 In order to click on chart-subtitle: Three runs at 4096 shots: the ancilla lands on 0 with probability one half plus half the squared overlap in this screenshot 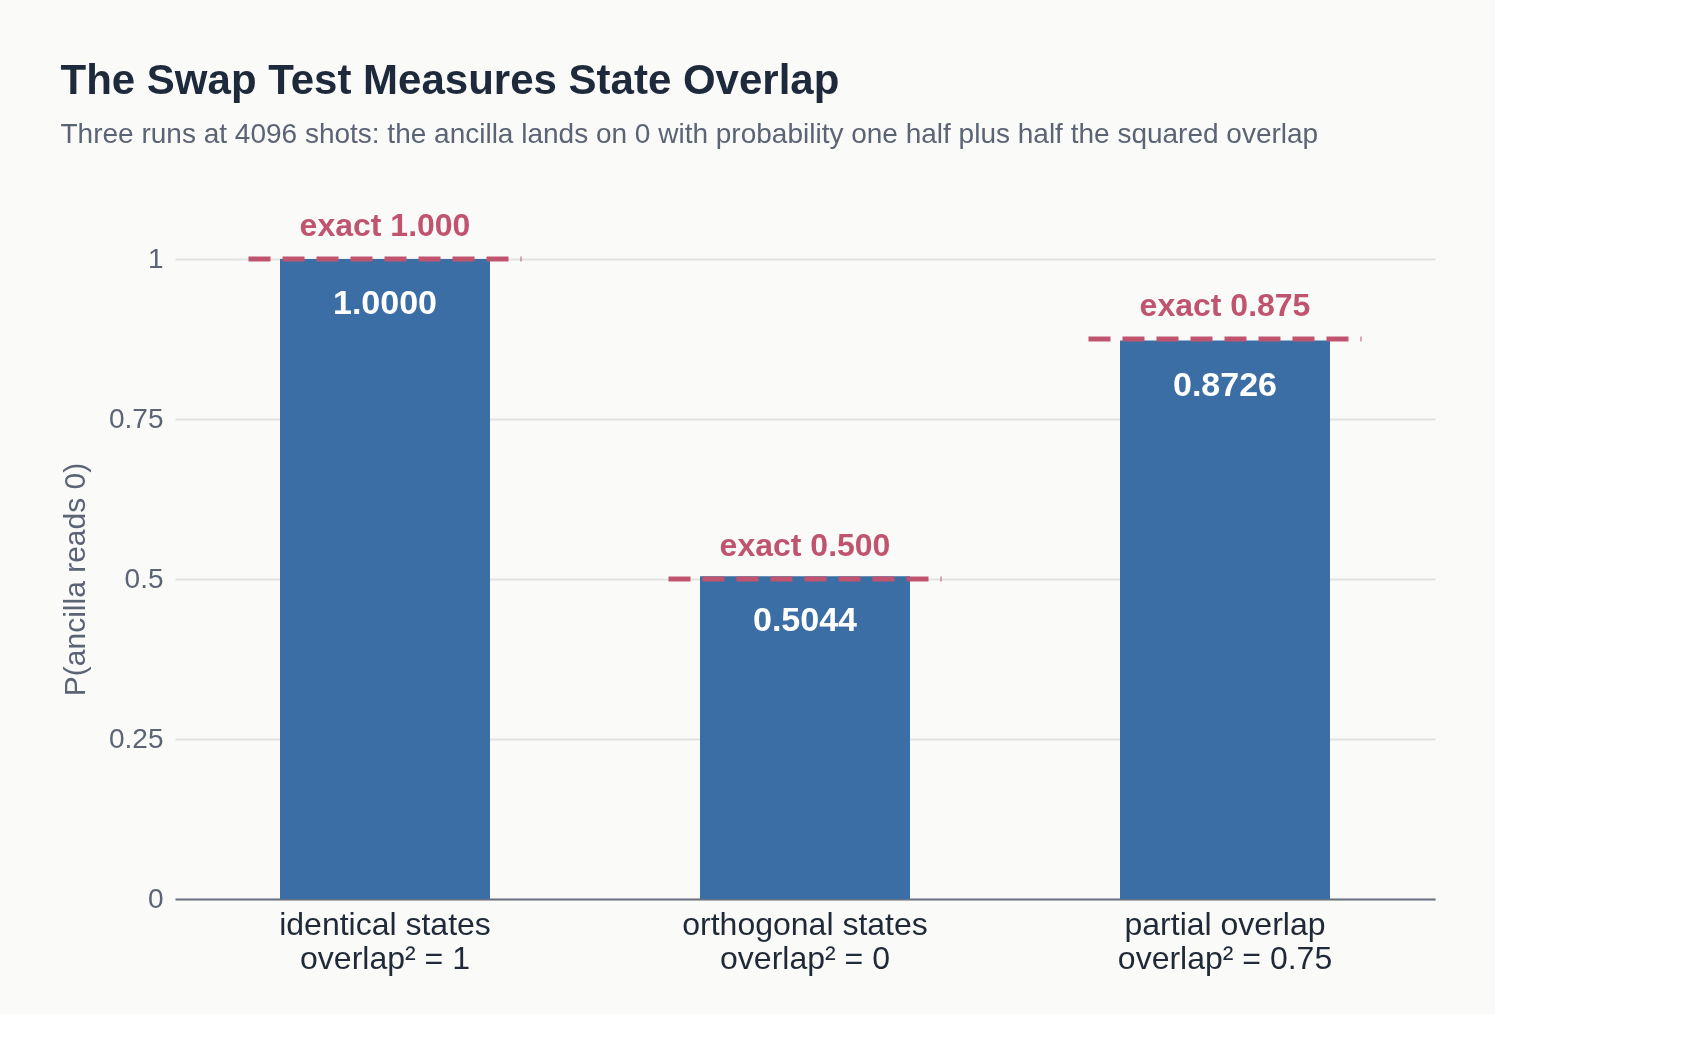, I will do `click(689, 133)`.